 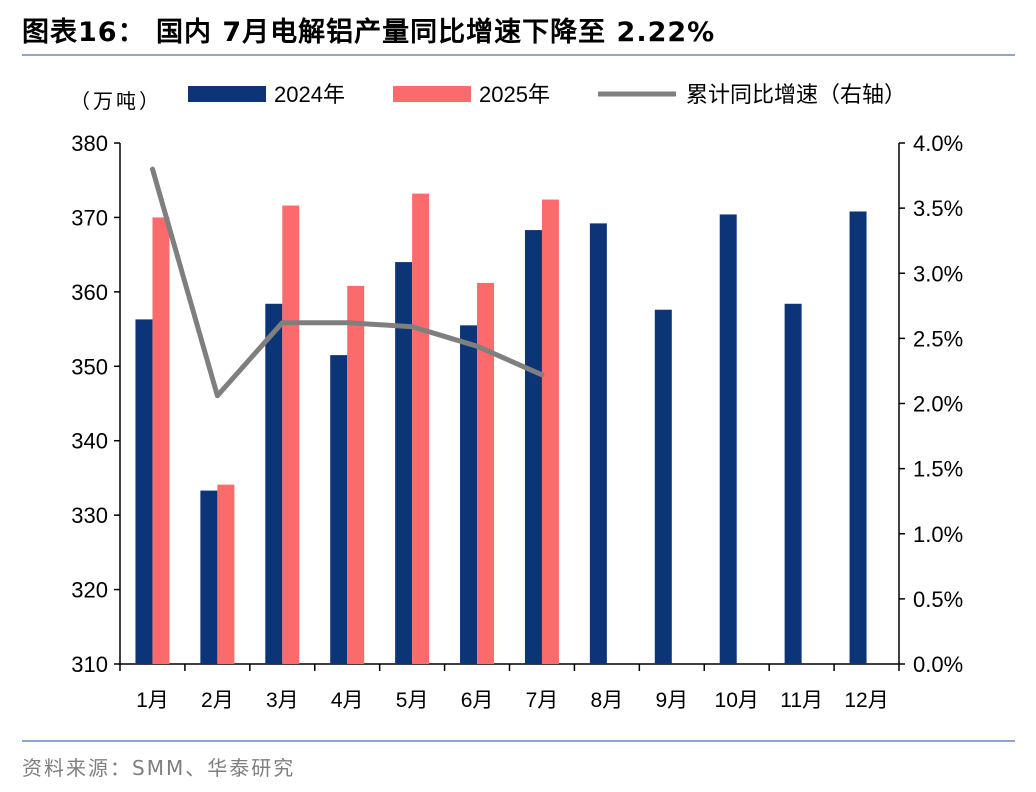 What do you see at coordinates (607, 700) in the screenshot?
I see `x-axis-tick-label: 8月` at bounding box center [607, 700].